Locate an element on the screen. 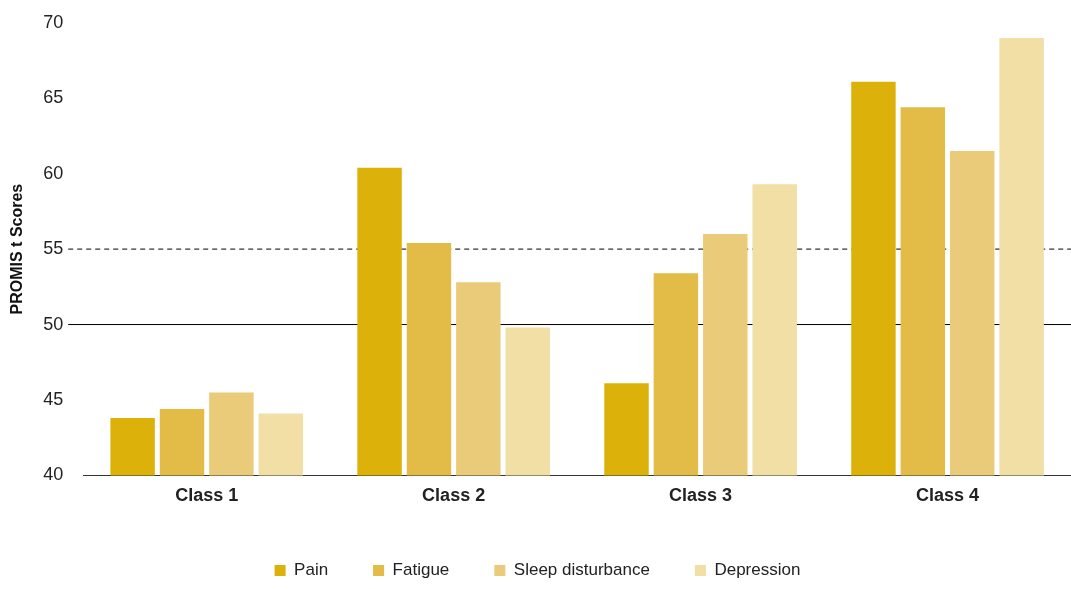  y-tick-label: 70 is located at coordinates (53, 21).